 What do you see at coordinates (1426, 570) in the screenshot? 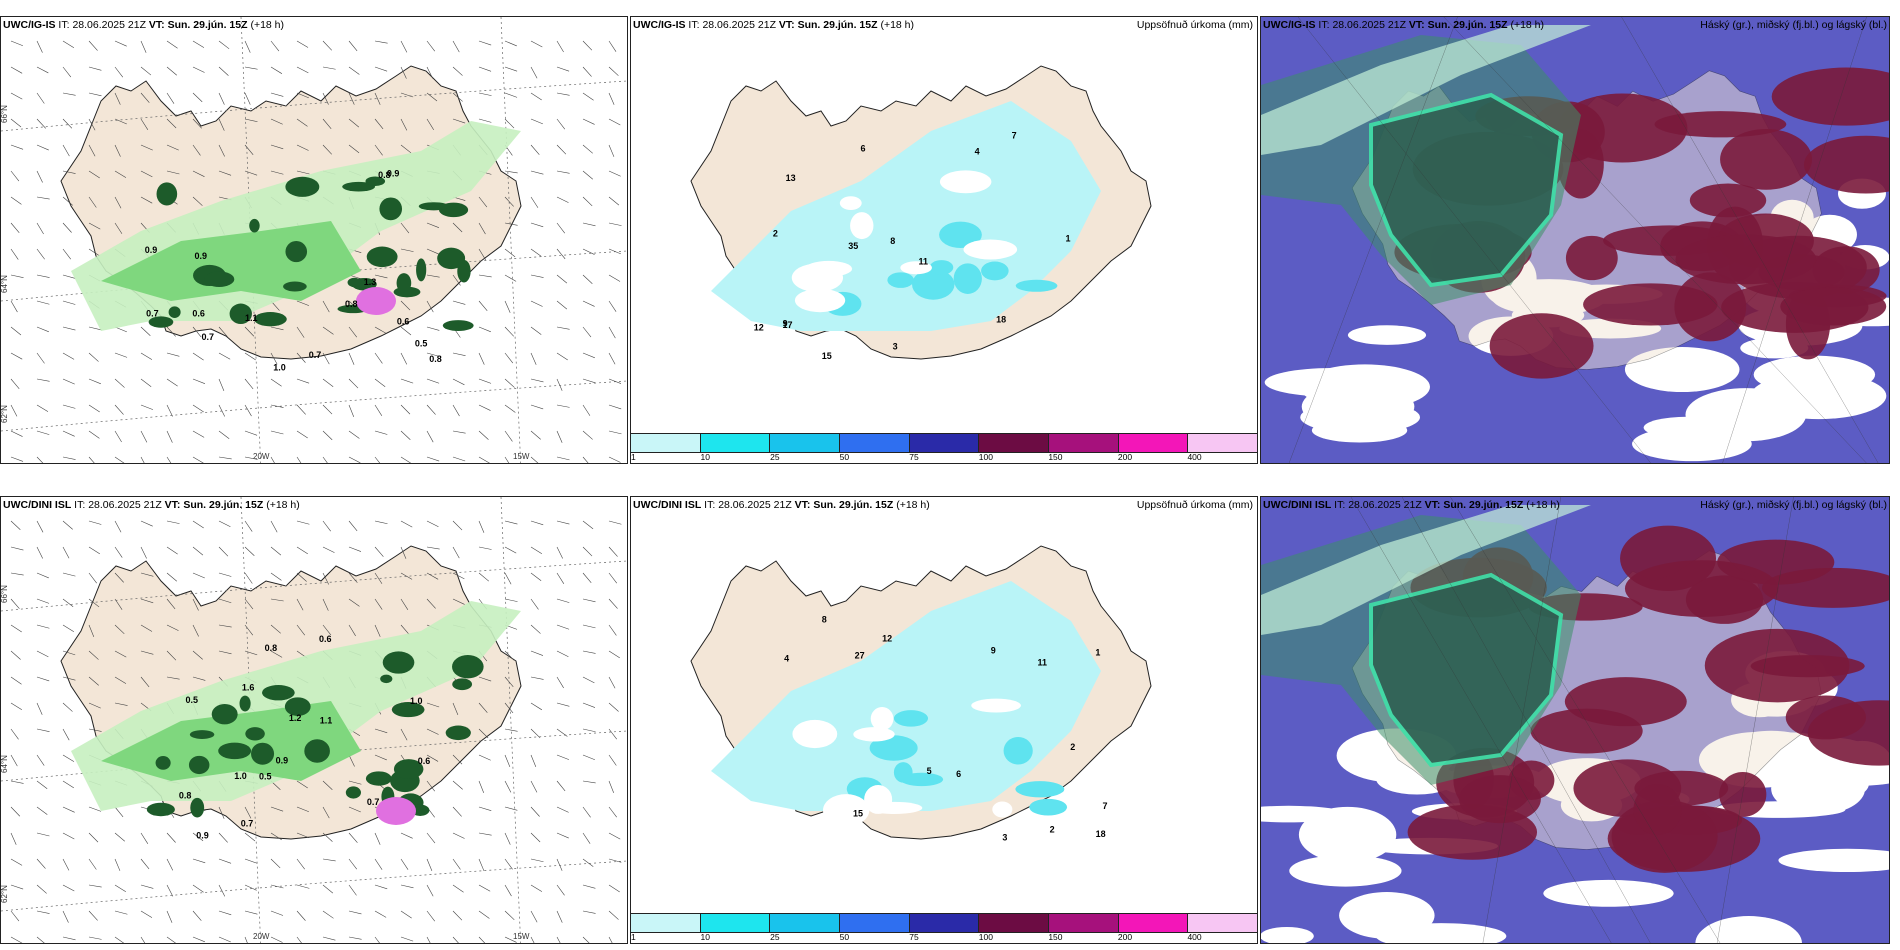
I see `cloud-high-edge` at bounding box center [1426, 570].